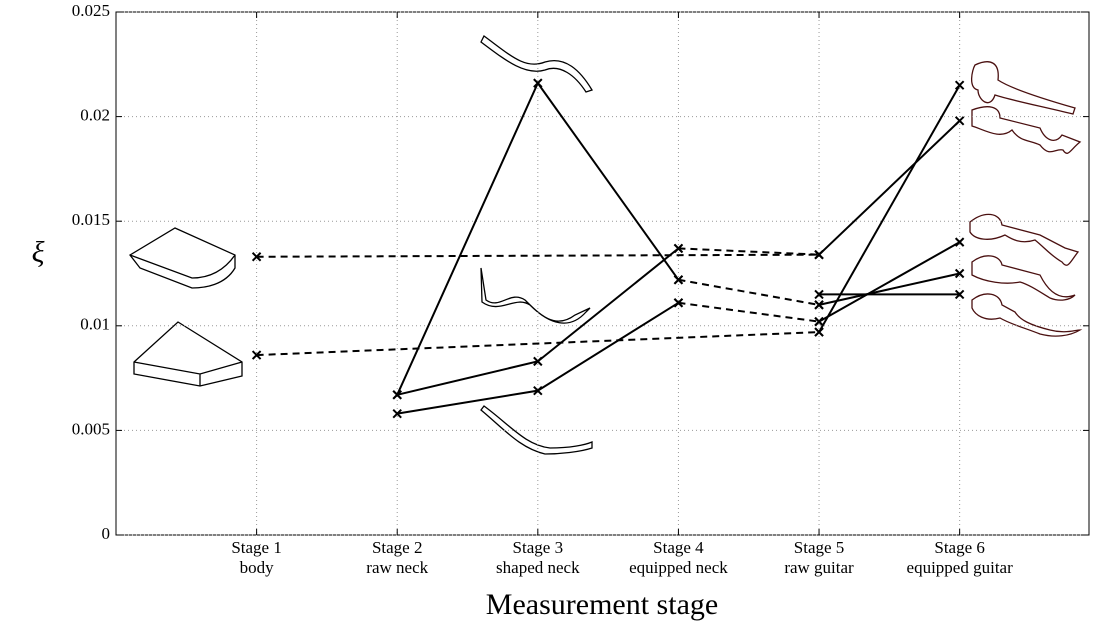 The height and width of the screenshot is (631, 1094). I want to click on x-tick-label: Stage 3, so click(538, 547).